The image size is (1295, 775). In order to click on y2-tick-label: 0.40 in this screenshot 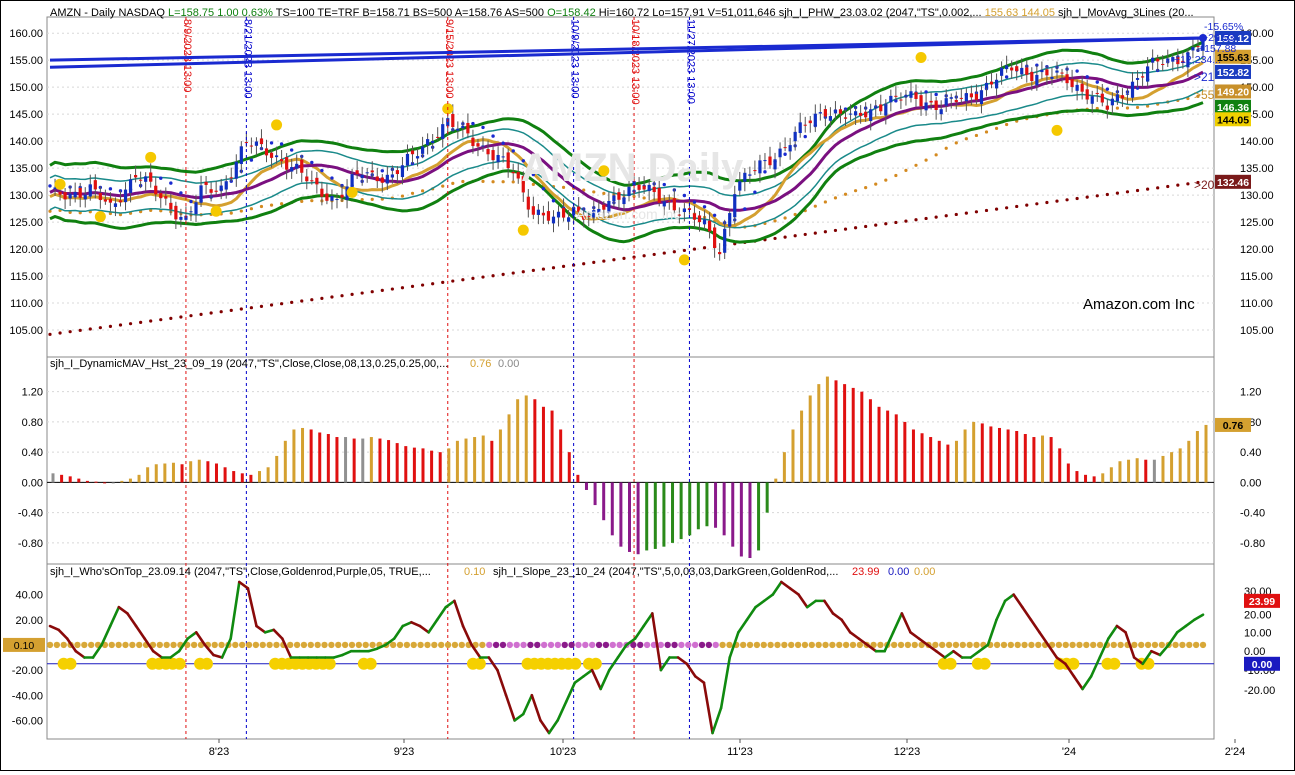, I will do `click(32, 453)`.